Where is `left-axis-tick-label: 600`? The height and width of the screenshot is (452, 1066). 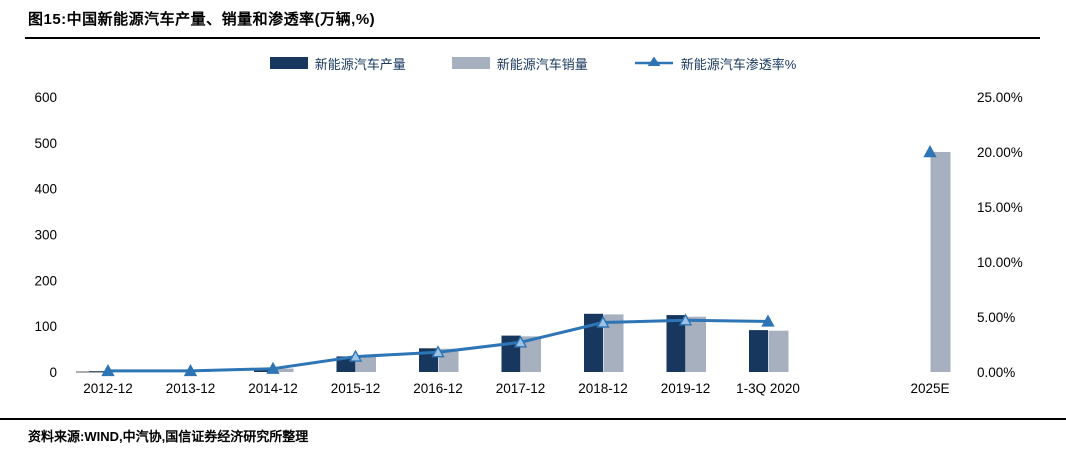 left-axis-tick-label: 600 is located at coordinates (45, 97).